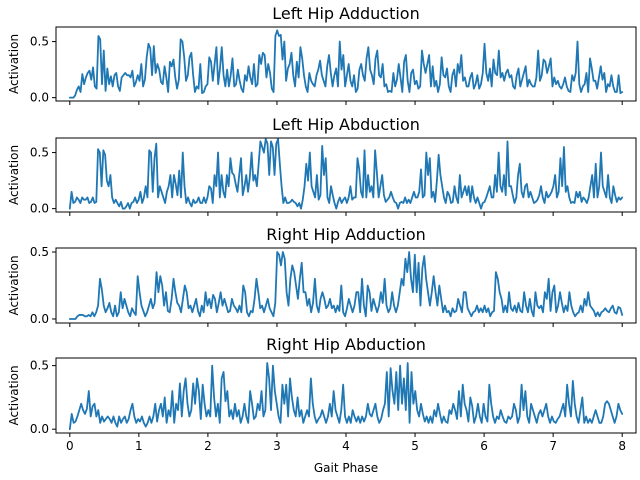 Image resolution: width=640 pixels, height=480 pixels. I want to click on x-tick-label: 0, so click(70, 446).